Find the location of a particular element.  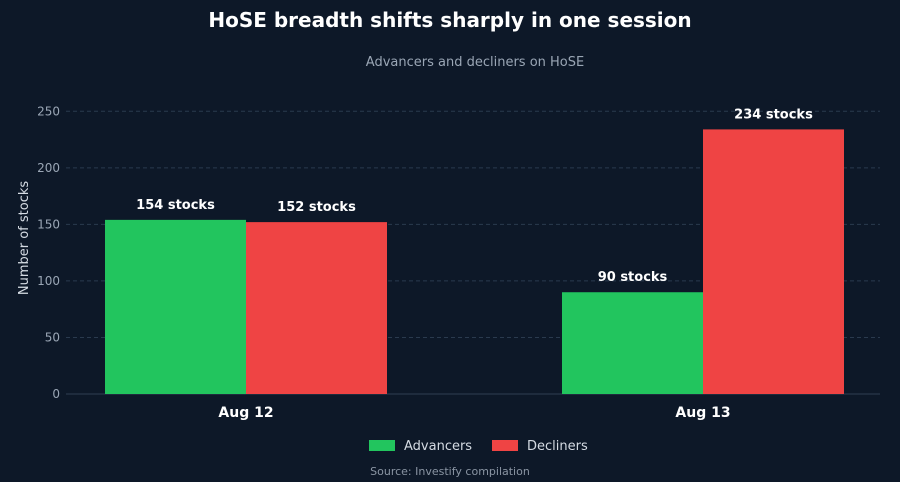

y-tick-label: 150 is located at coordinates (48, 224).